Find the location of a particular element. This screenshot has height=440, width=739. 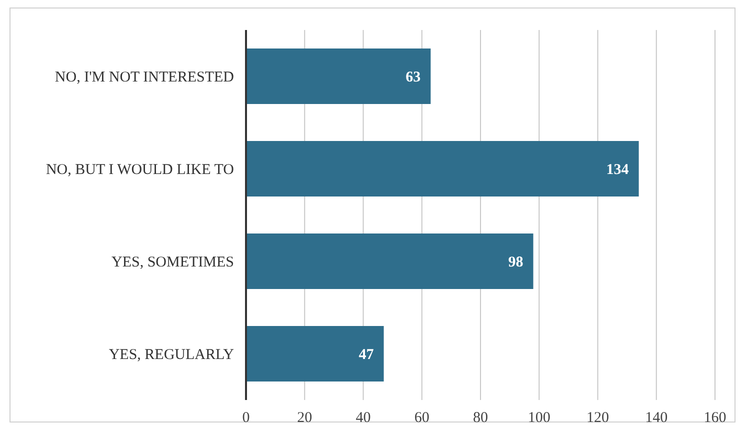

x-tick-label: 20 is located at coordinates (304, 418).